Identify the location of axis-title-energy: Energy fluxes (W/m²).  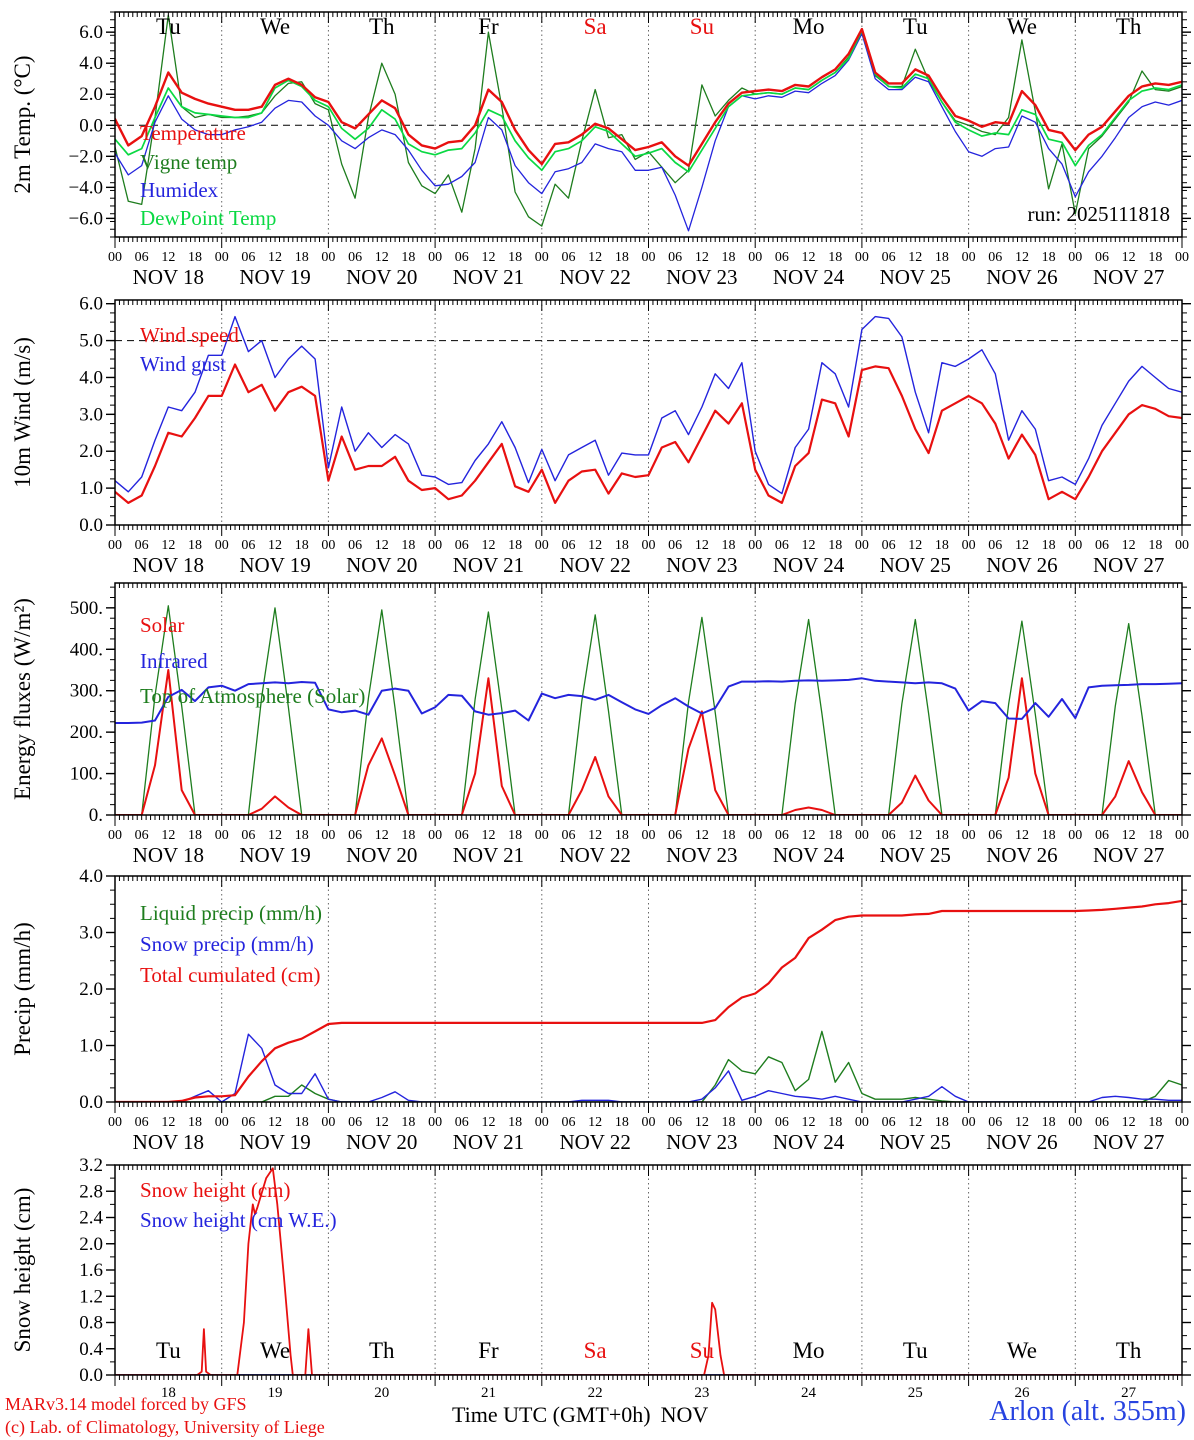
(22, 699).